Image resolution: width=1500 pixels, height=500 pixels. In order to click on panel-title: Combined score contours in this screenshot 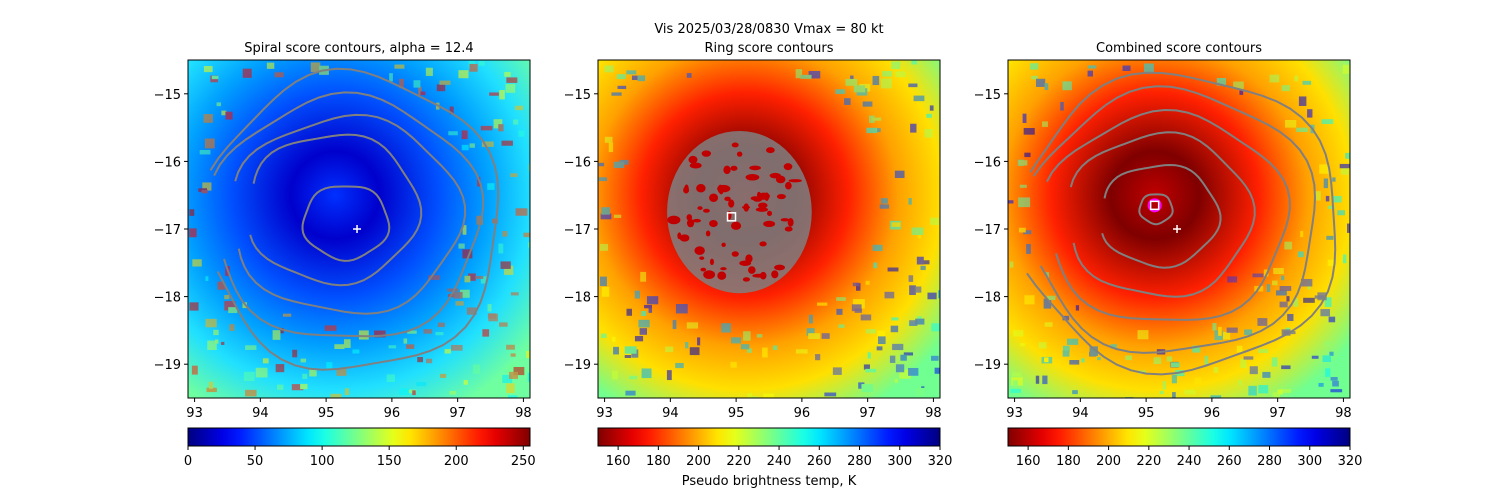, I will do `click(1179, 48)`.